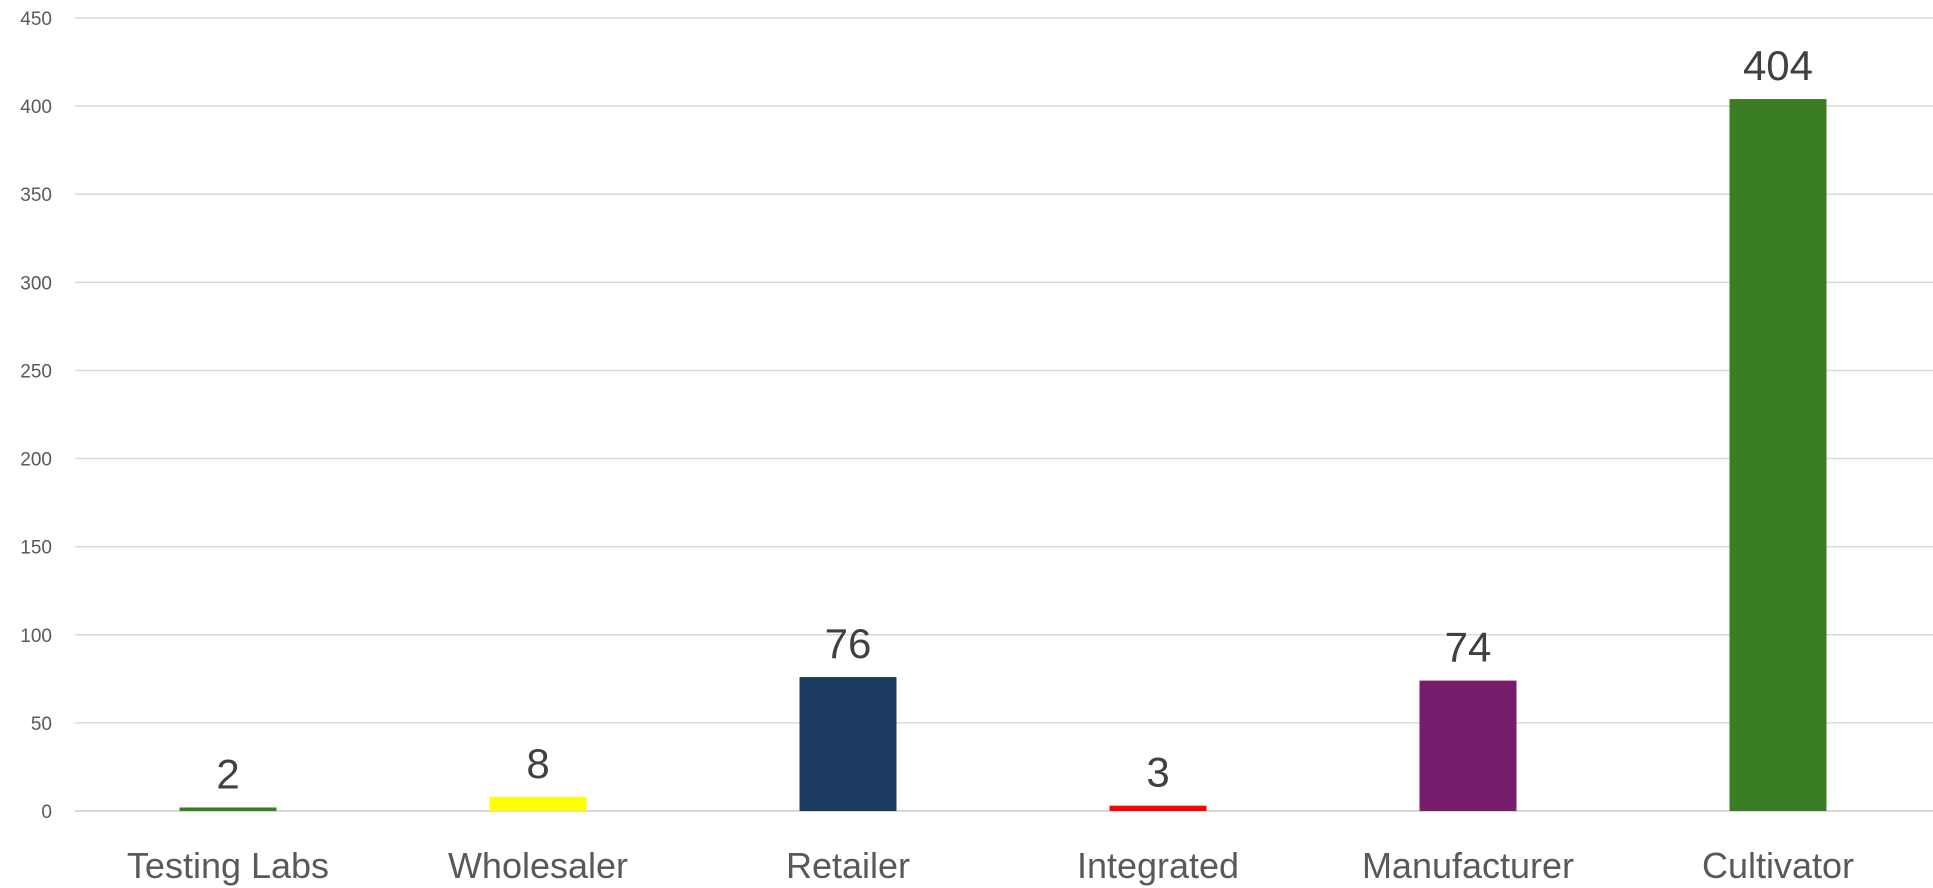 This screenshot has height=888, width=1933. I want to click on y-tick-label: 100, so click(36, 636).